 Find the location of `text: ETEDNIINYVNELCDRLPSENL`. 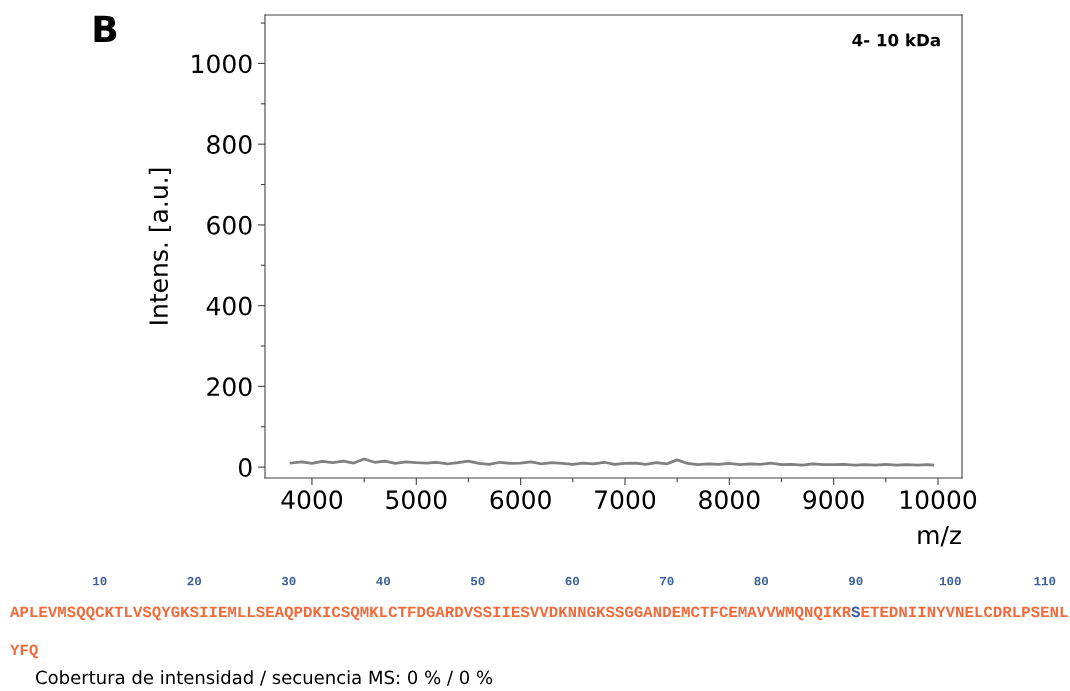

text: ETEDNIINYVNELCDRLPSENL is located at coordinates (964, 612).